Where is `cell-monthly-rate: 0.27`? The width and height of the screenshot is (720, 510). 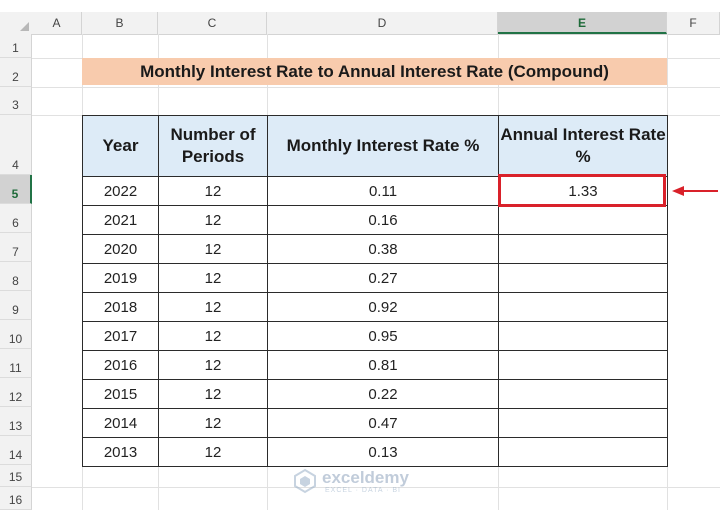 cell-monthly-rate: 0.27 is located at coordinates (383, 278).